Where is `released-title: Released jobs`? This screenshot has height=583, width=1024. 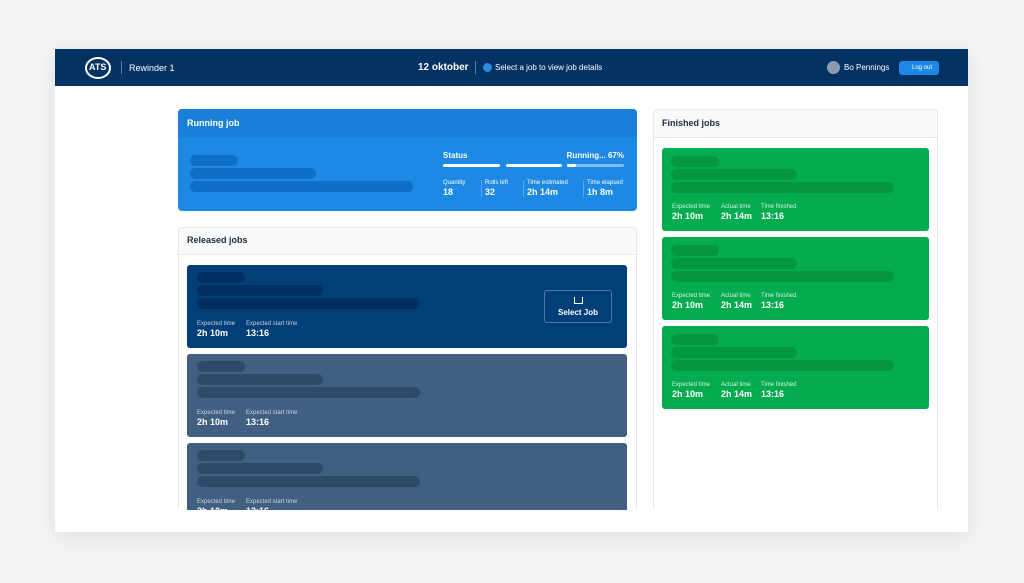 released-title: Released jobs is located at coordinates (217, 240).